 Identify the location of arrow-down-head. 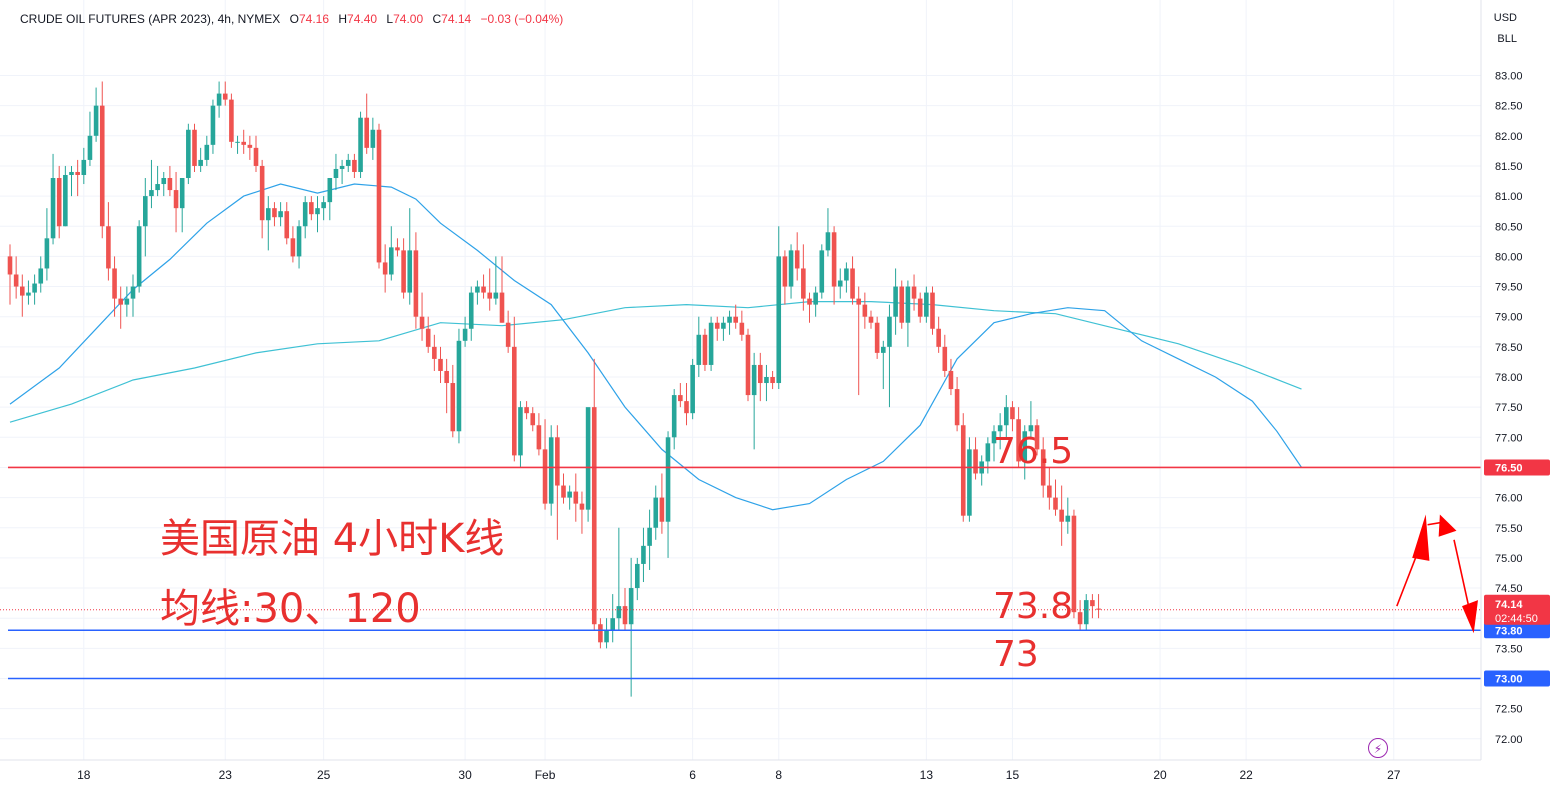
(1470, 617).